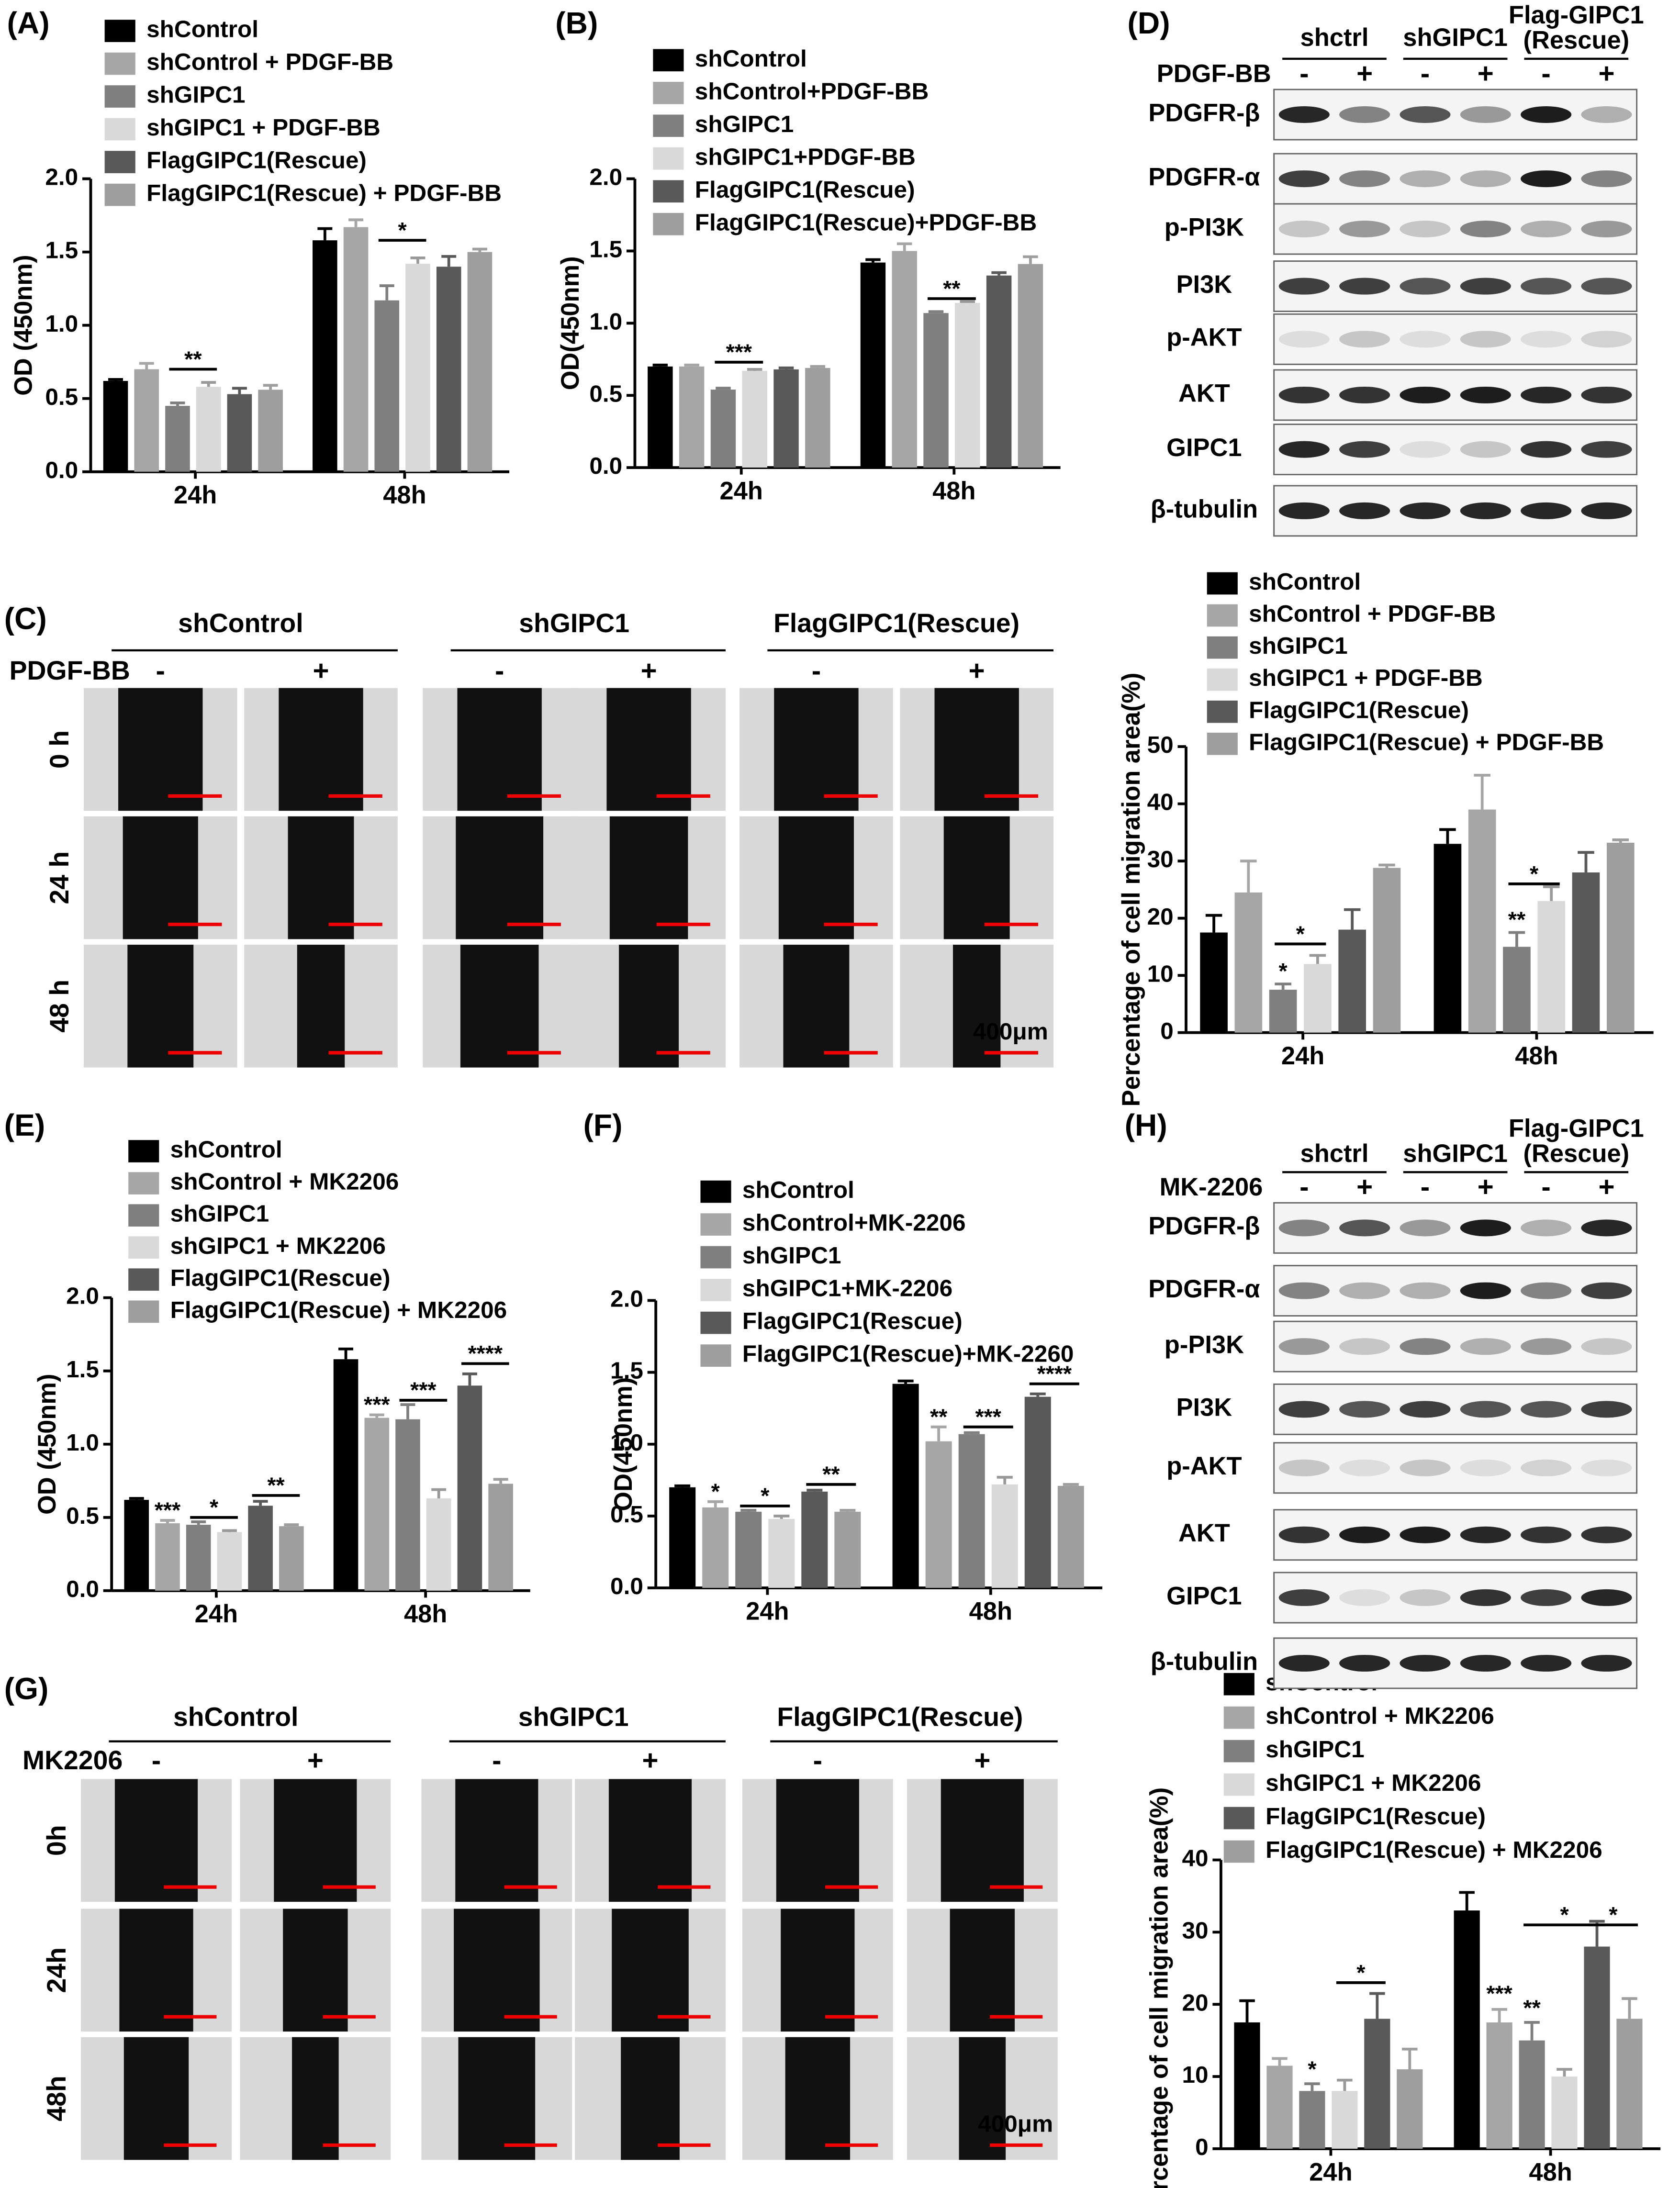  Describe the element at coordinates (1205, 1661) in the screenshot. I see `blot-row-label: β-tubulin` at that location.